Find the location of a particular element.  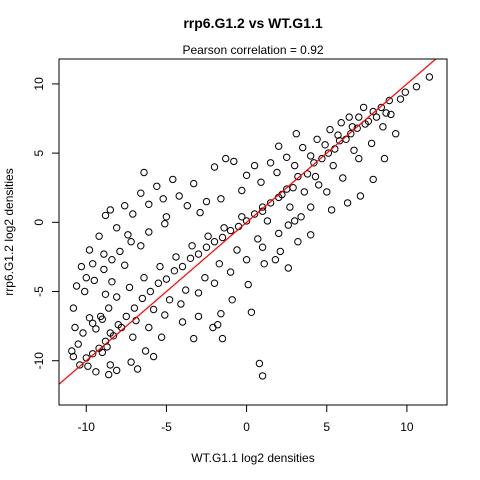

y-axis: -10 -5 0 5 10 is located at coordinates (46, 223).